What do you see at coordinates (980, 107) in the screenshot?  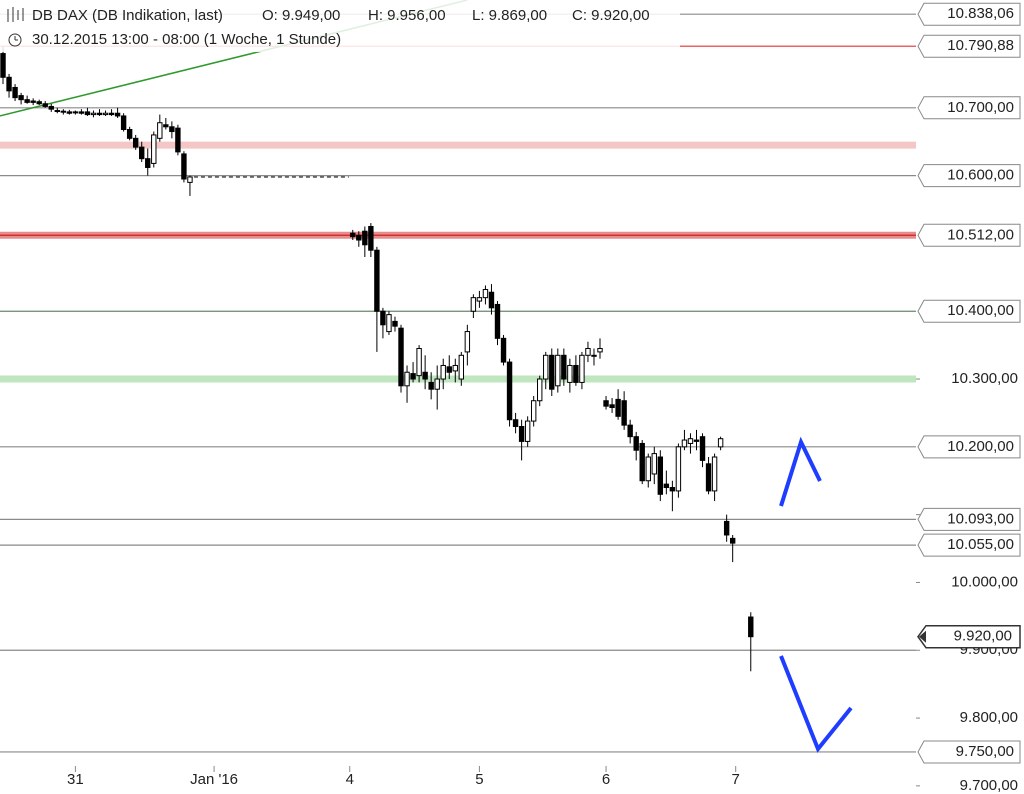 I see `level-label: 10.700,00` at bounding box center [980, 107].